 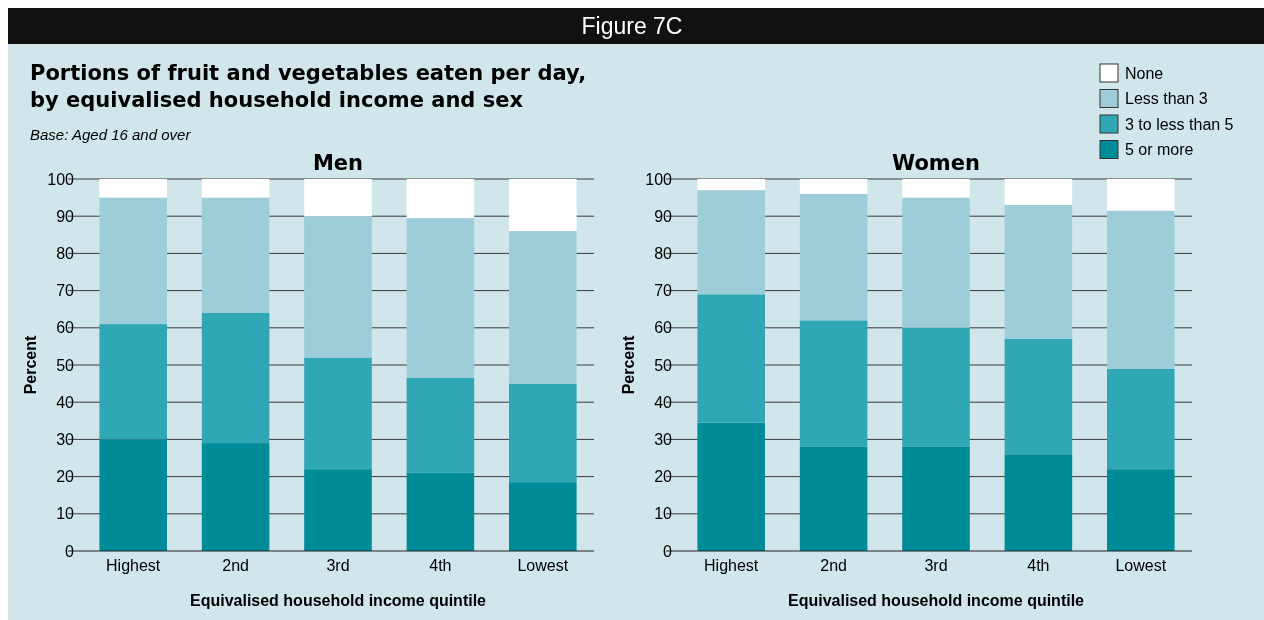 I want to click on legend-label: Less than 3, so click(x=1166, y=99).